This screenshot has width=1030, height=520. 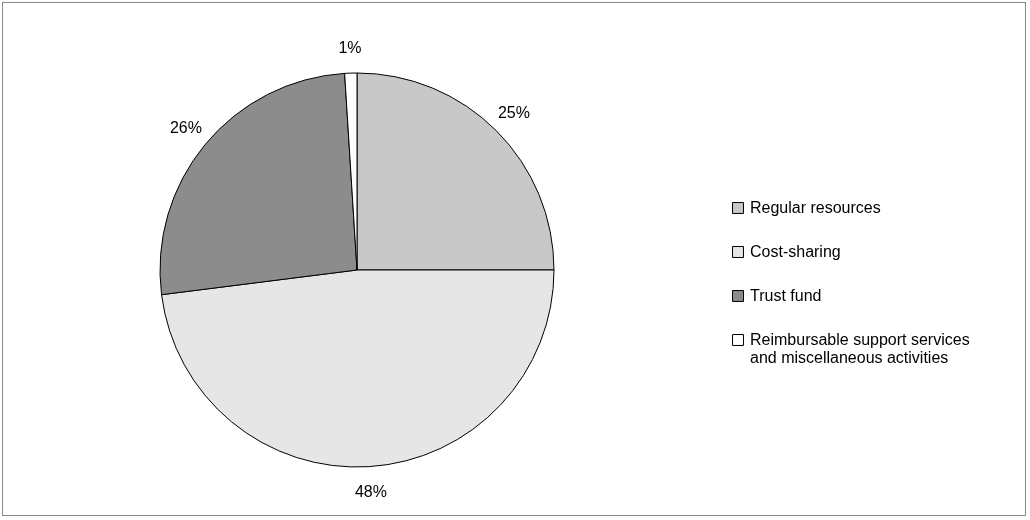 What do you see at coordinates (350, 48) in the screenshot?
I see `data-label: 1%` at bounding box center [350, 48].